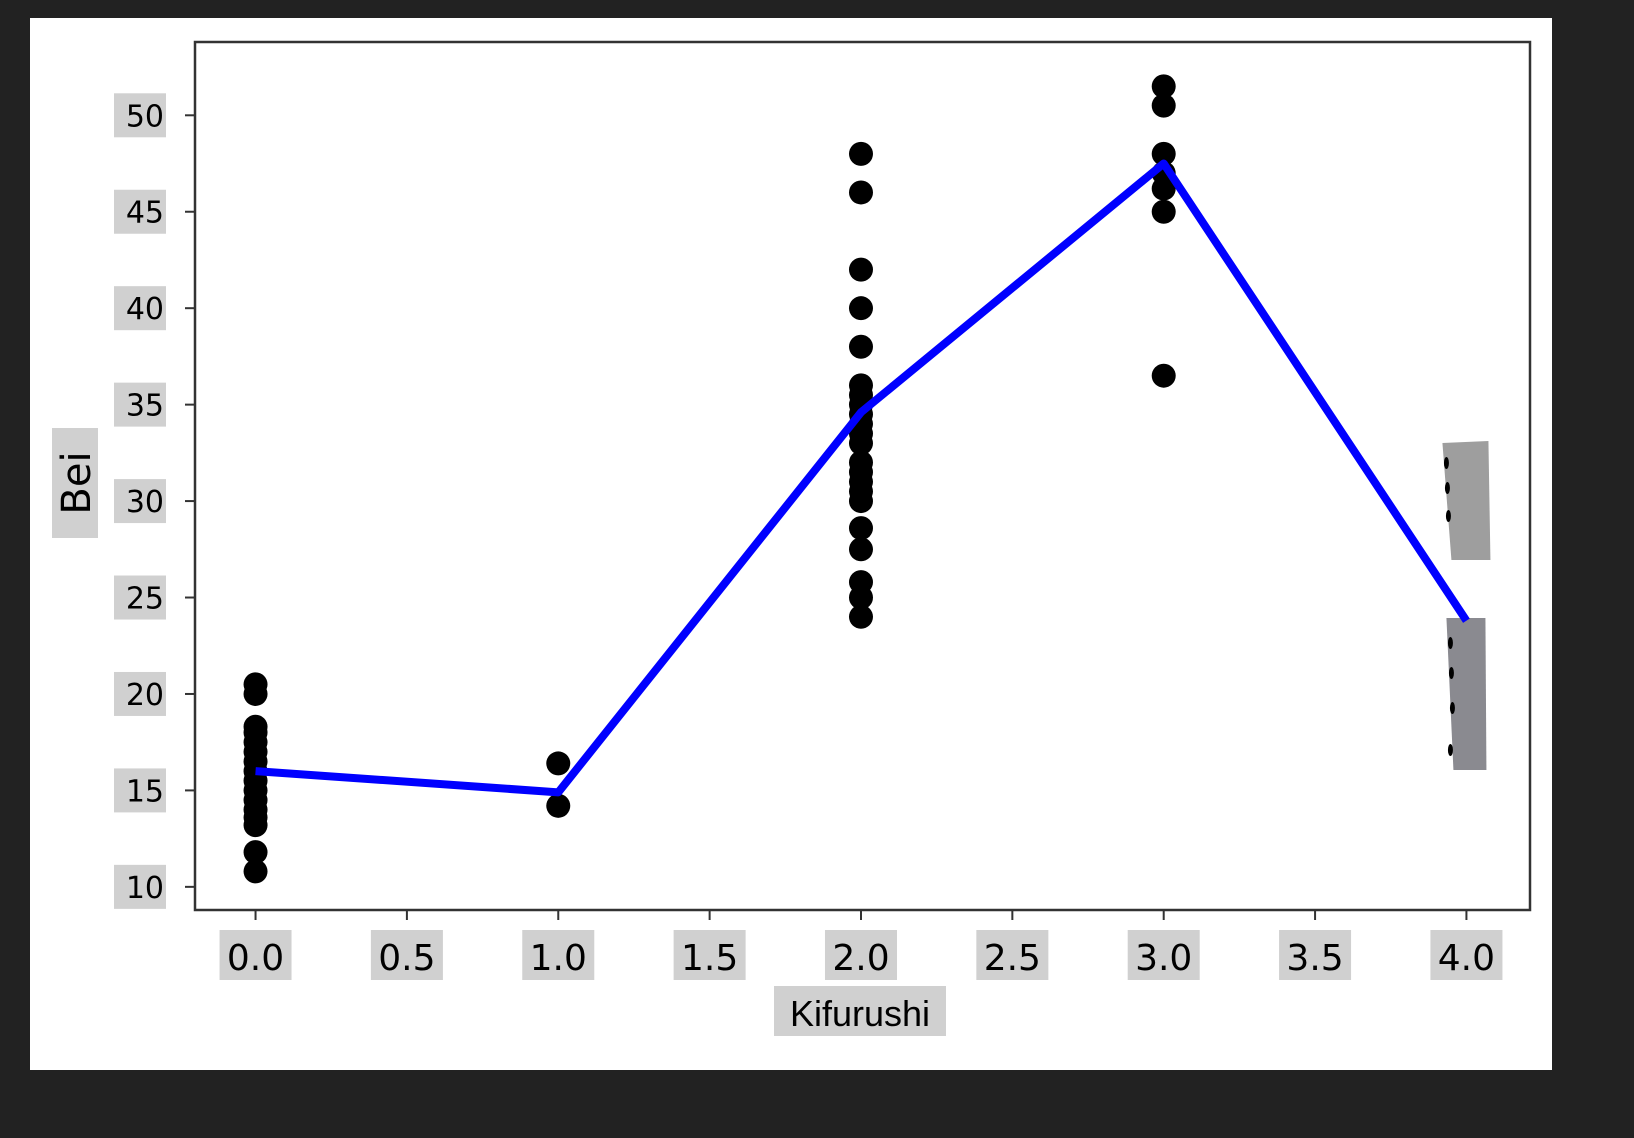 The width and height of the screenshot is (1634, 1138). I want to click on y-tick-label: 30, so click(145, 502).